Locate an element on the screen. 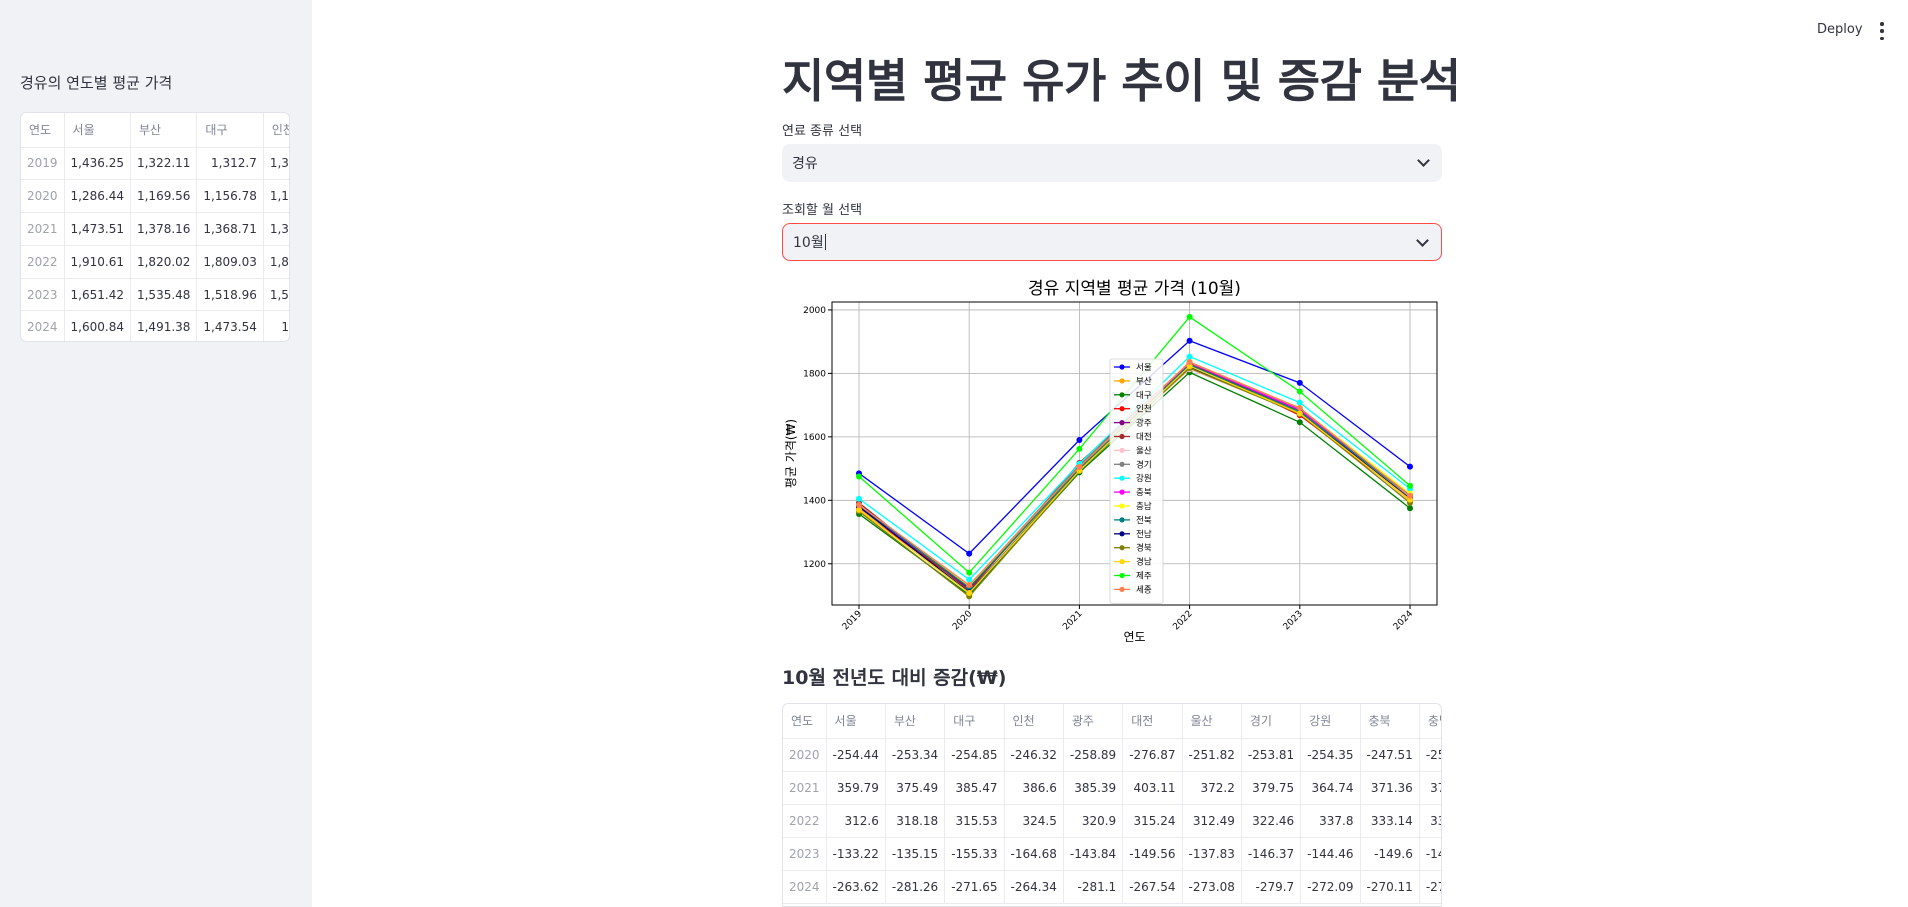 Image resolution: width=1908 pixels, height=907 pixels. x-tick-label: 2019 is located at coordinates (852, 620).